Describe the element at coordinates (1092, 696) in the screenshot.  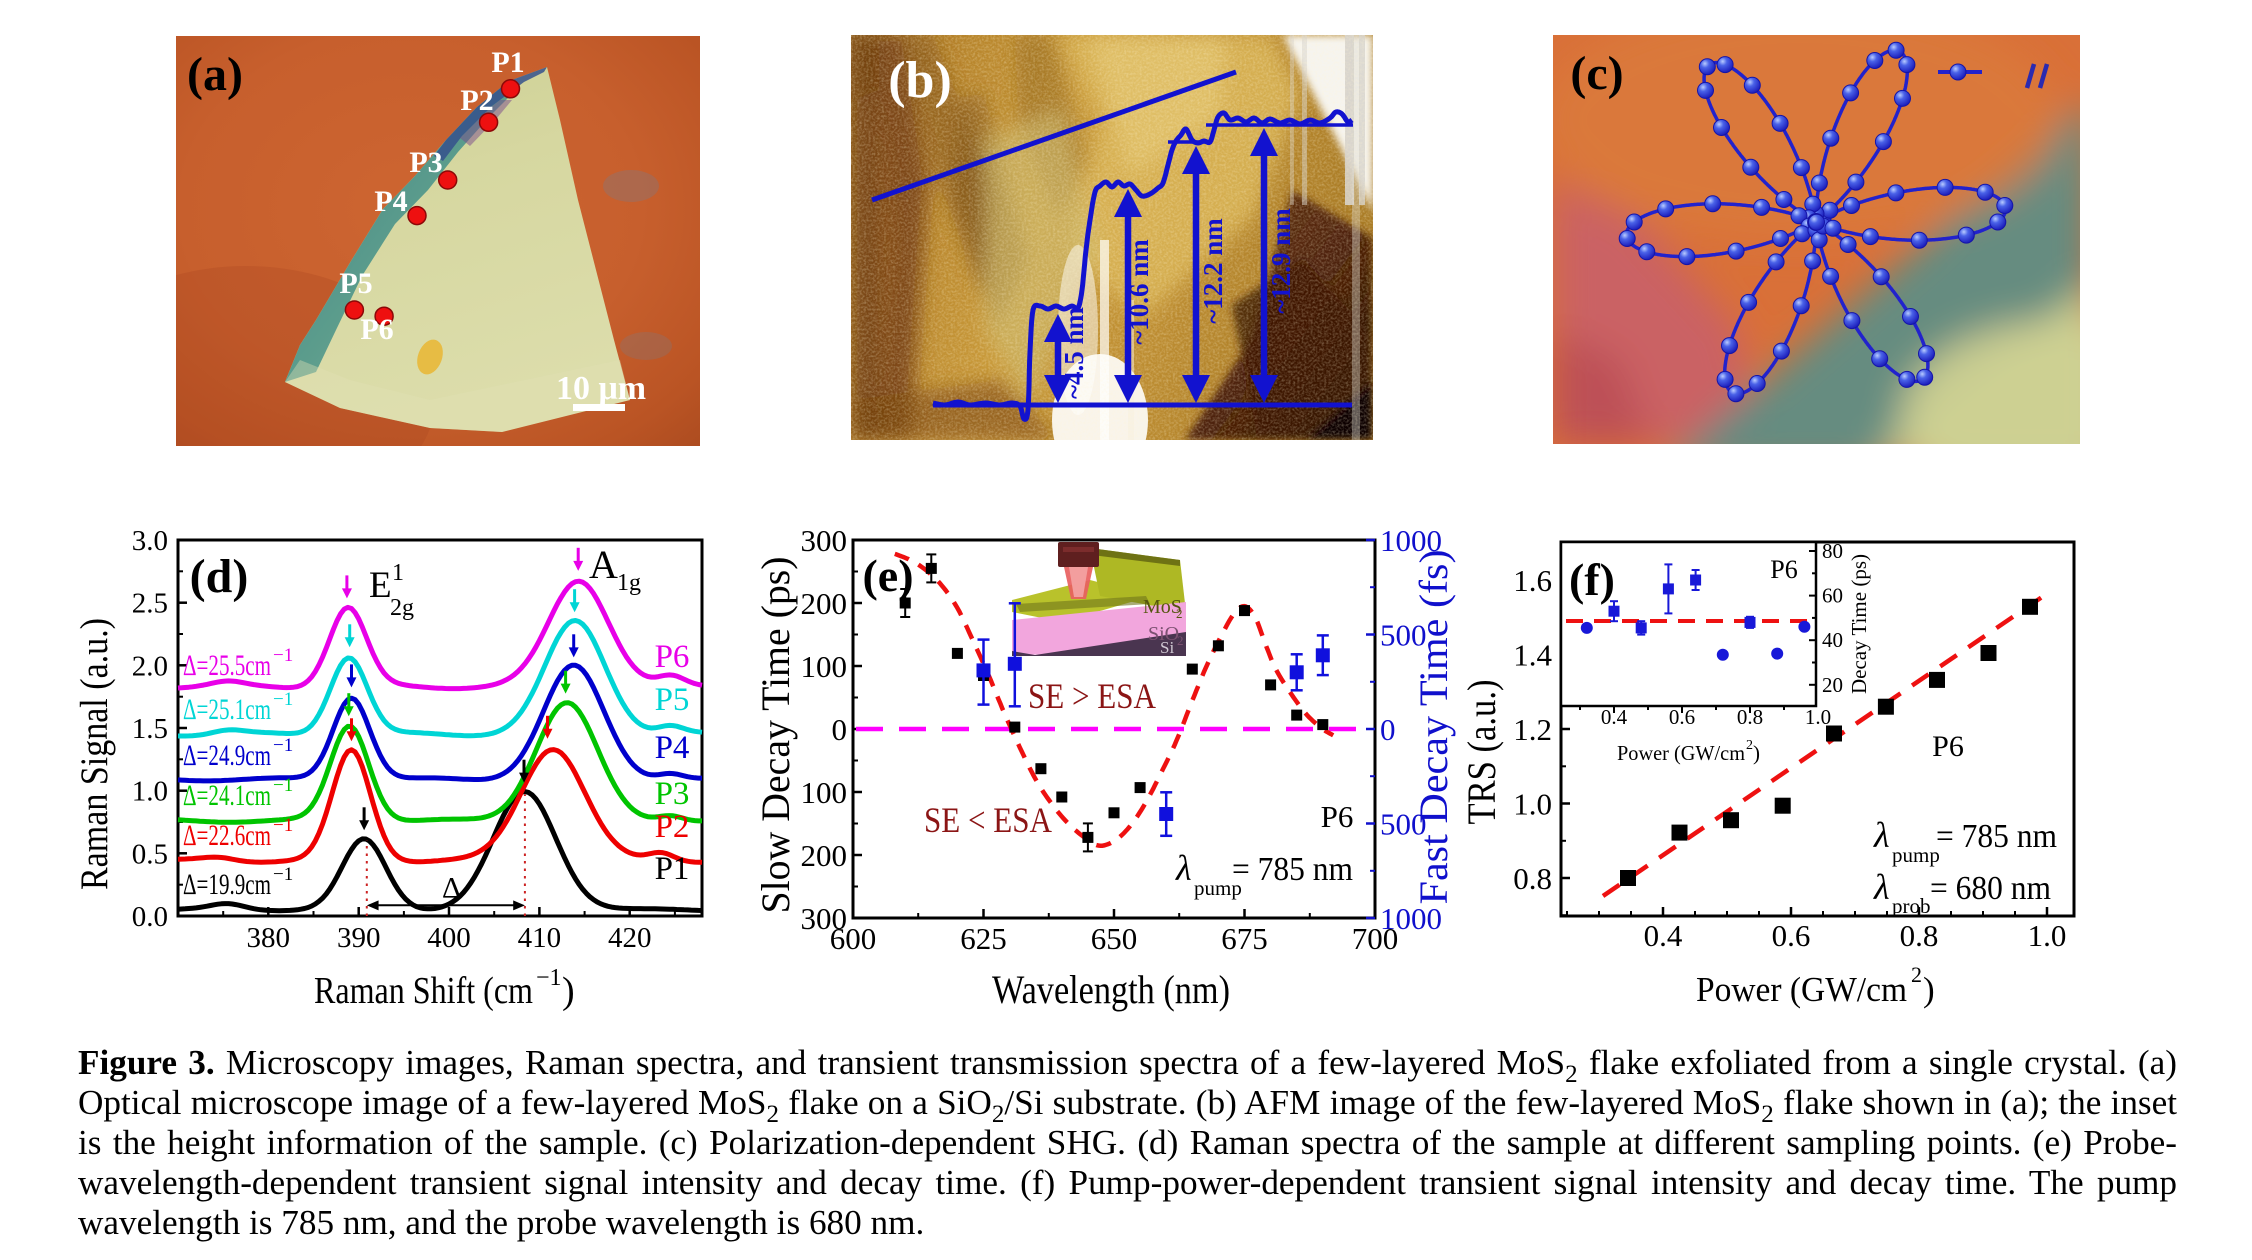
I see `svg-text: SE > ESA` at that location.